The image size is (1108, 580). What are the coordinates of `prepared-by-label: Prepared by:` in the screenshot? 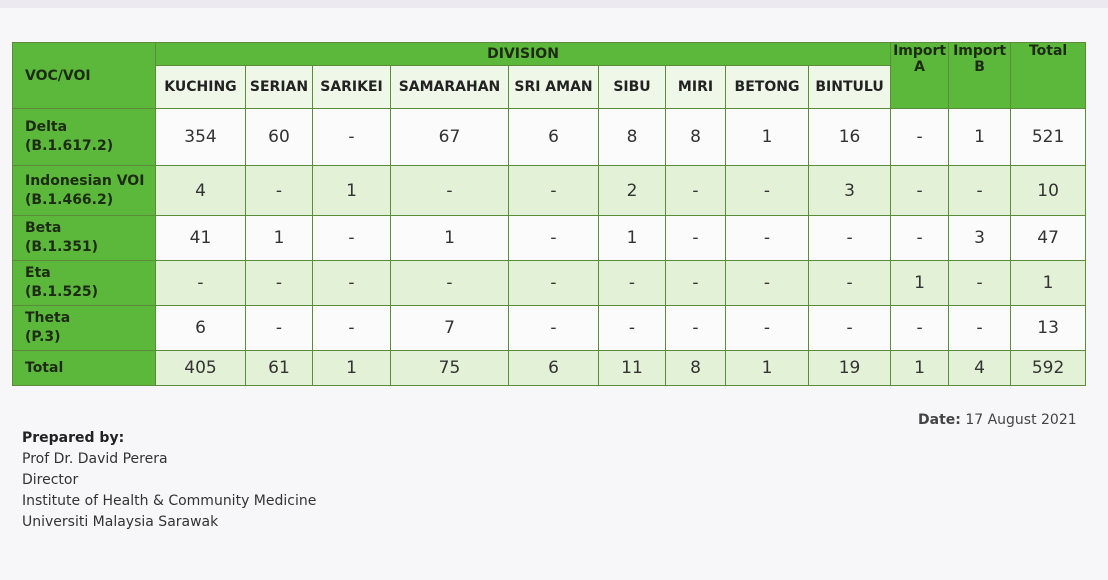 It's located at (73, 438).